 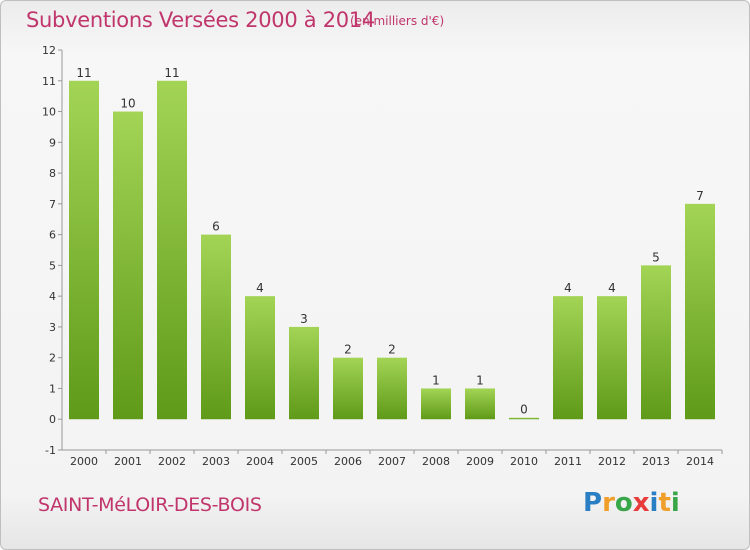 What do you see at coordinates (52, 388) in the screenshot?
I see `y-tick-label: 1` at bounding box center [52, 388].